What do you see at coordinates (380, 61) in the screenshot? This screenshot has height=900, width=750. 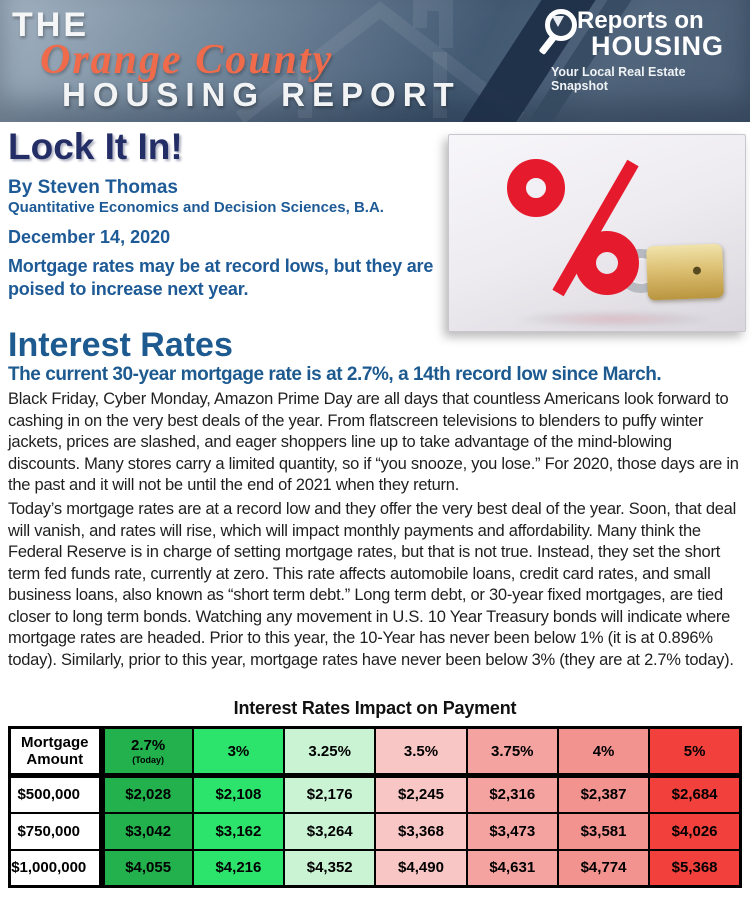 I see `house-watermark-icon` at bounding box center [380, 61].